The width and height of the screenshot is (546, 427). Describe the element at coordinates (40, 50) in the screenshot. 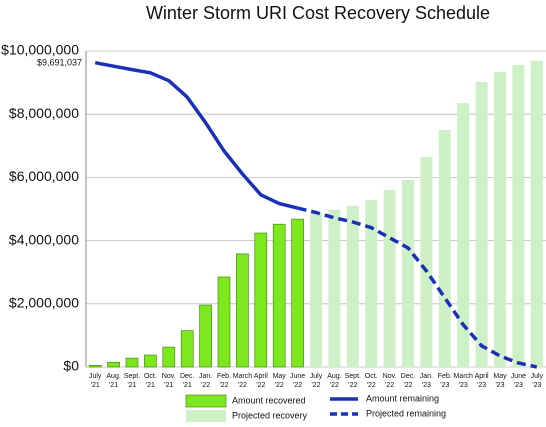

I see `y-tick-label: $10,000,000` at that location.